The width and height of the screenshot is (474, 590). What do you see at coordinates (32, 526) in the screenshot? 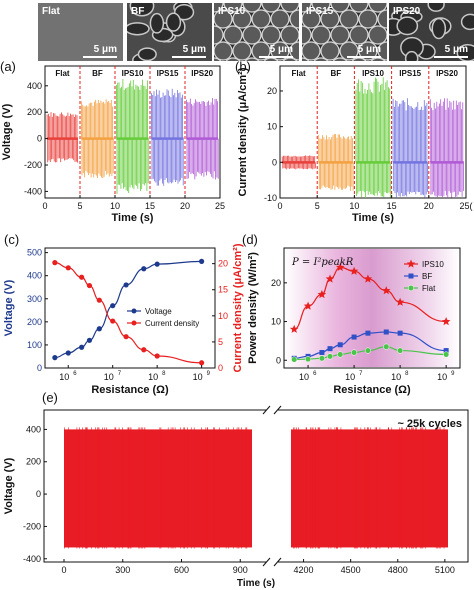
I see `tick-label: -200` at bounding box center [32, 526].